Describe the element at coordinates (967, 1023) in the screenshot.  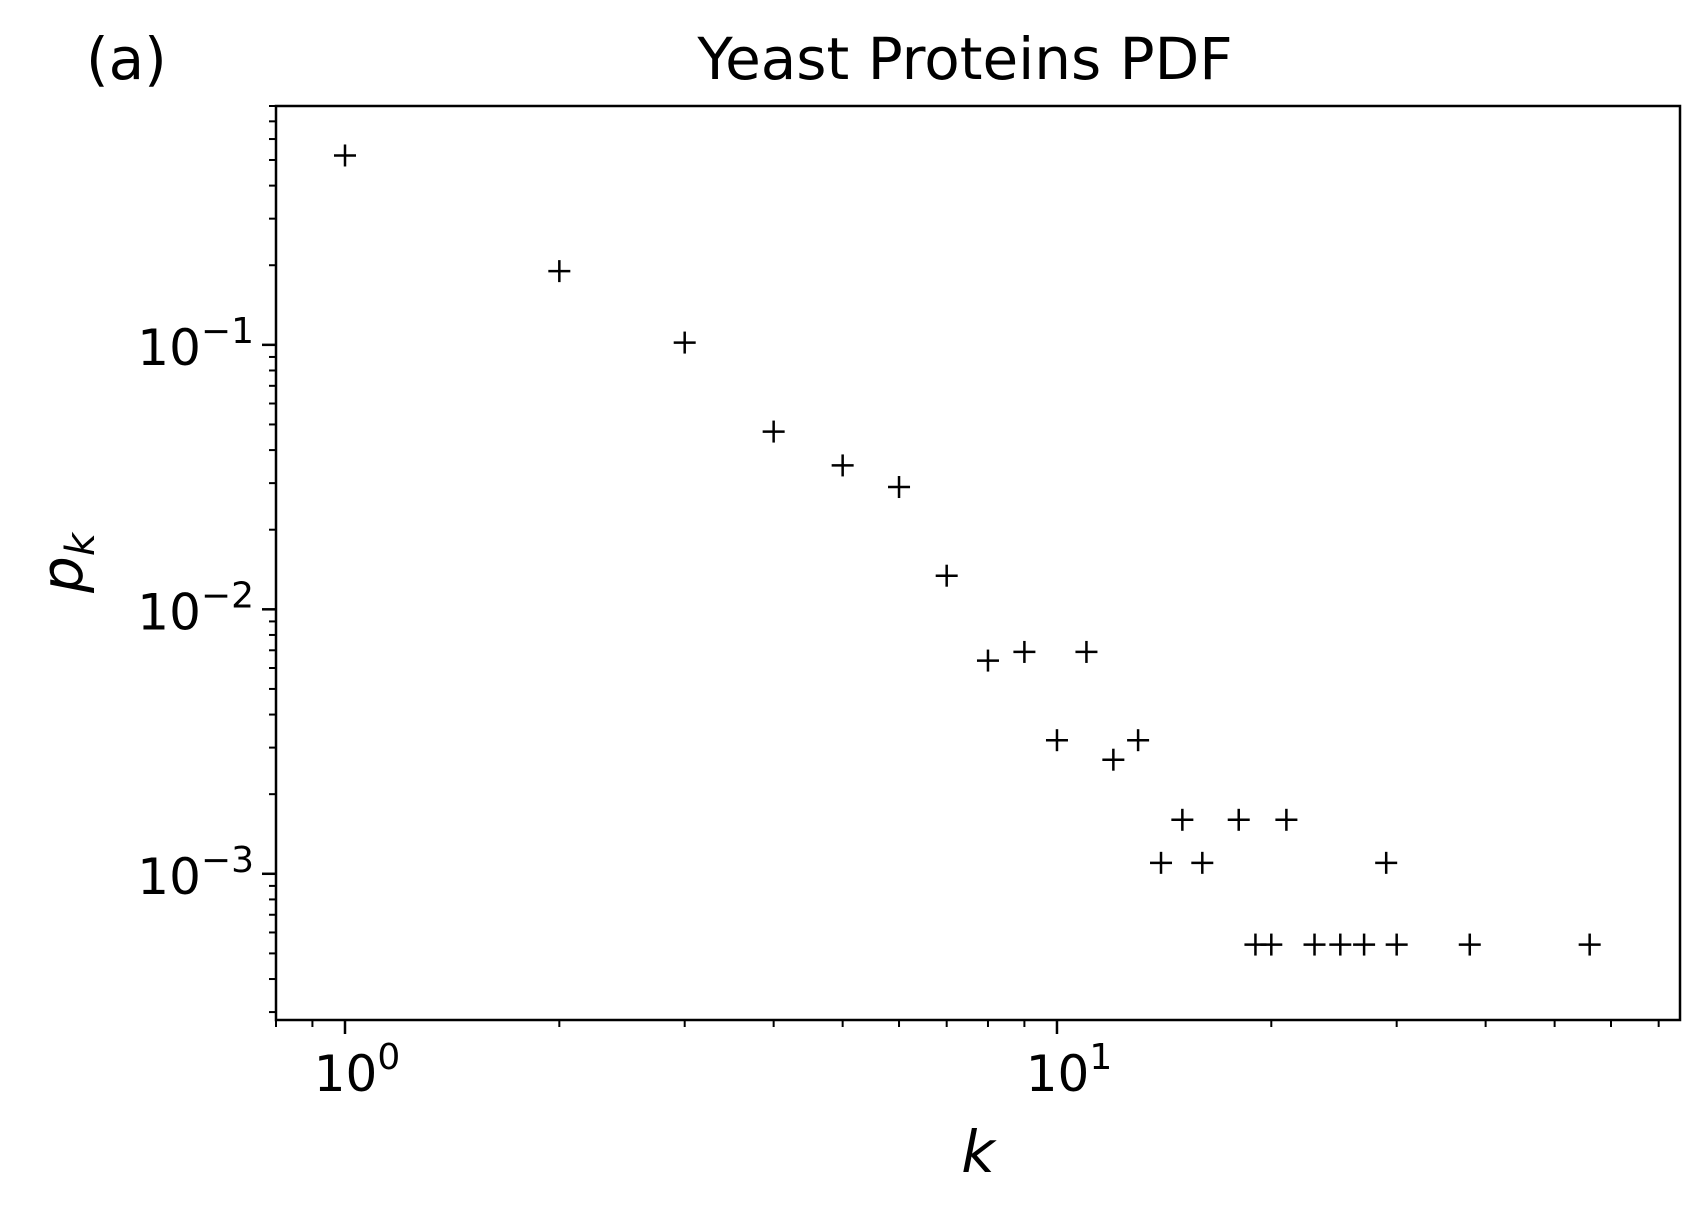
I see `x-minor-ticks` at that location.